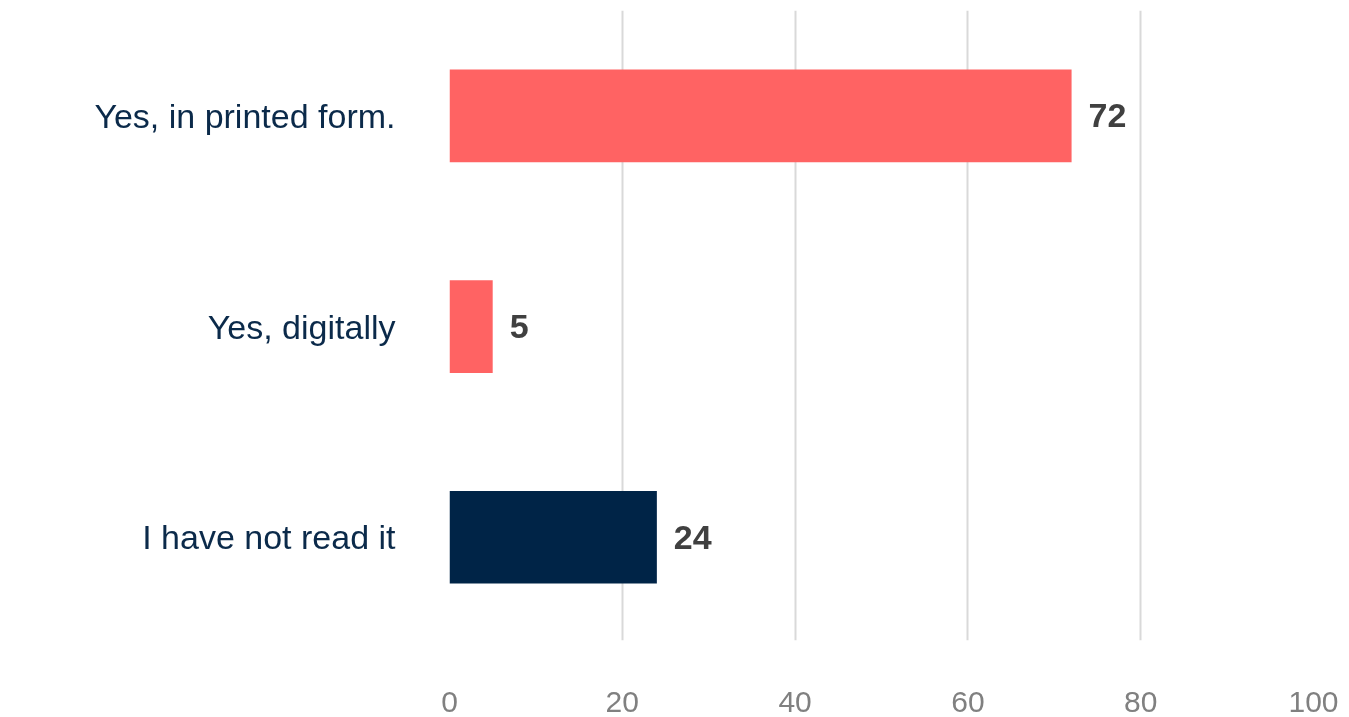 The image size is (1349, 717). Describe the element at coordinates (1313, 700) in the screenshot. I see `x-tick-label: 100` at that location.